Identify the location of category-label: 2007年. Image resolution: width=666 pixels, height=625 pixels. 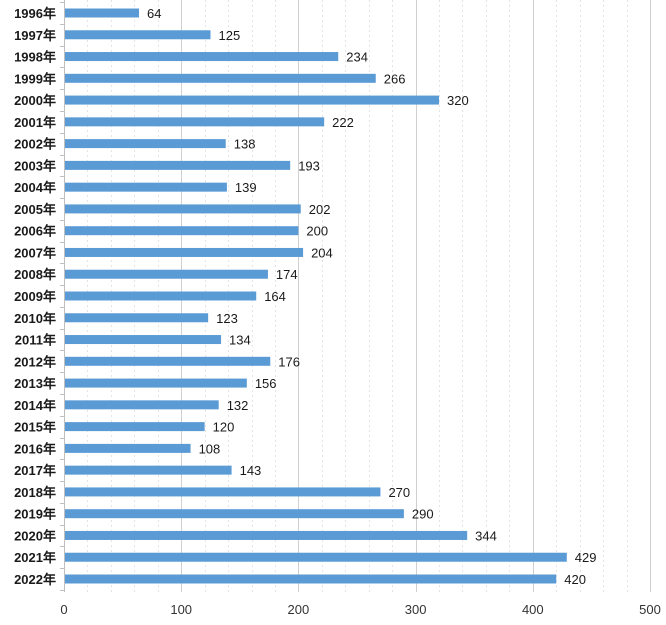
(35, 252).